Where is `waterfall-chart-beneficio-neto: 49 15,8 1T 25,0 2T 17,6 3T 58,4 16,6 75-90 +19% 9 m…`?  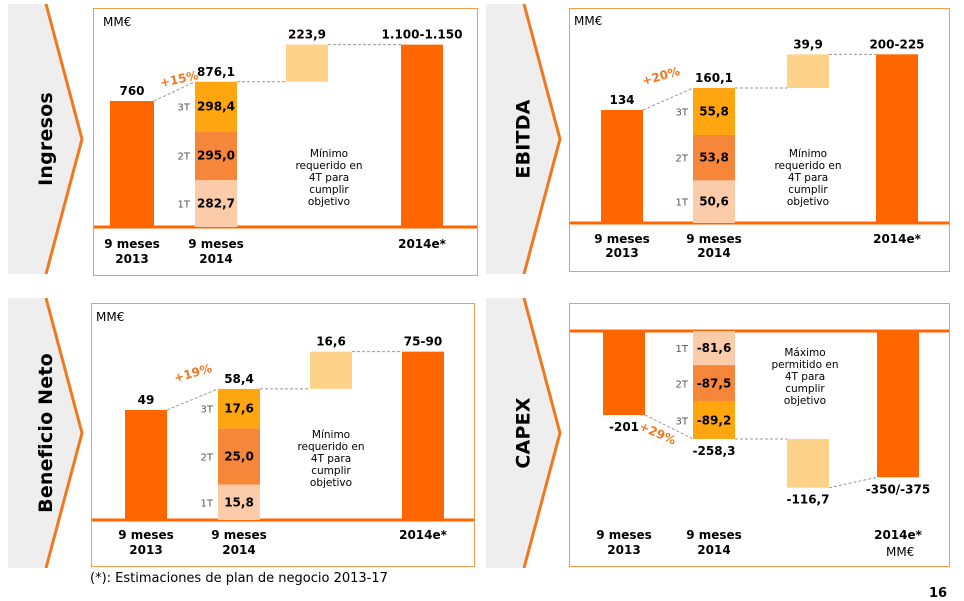
waterfall-chart-beneficio-neto: 49 15,8 1T 25,0 2T 17,6 3T 58,4 16,6 75-90 +19% 9 m… is located at coordinates (283, 446).